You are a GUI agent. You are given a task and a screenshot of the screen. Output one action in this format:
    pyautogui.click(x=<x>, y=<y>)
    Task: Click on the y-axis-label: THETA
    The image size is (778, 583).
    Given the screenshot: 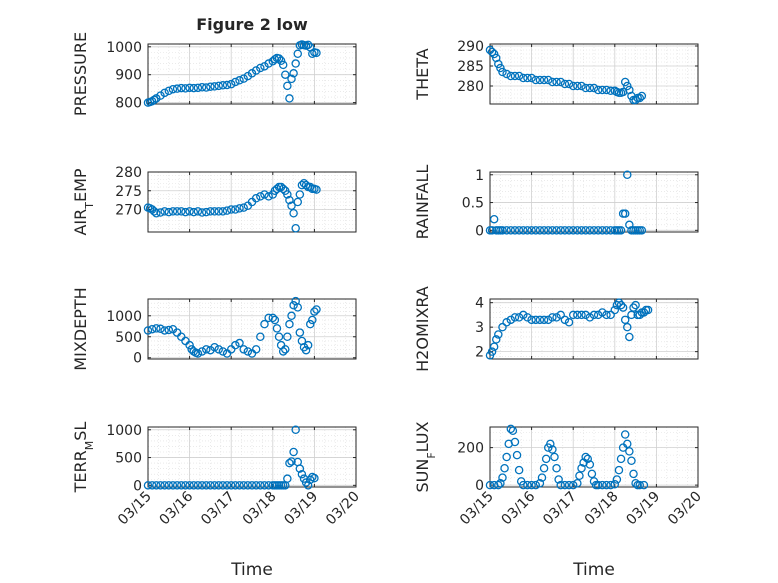 What is the action you would take?
    pyautogui.click(x=422, y=74)
    